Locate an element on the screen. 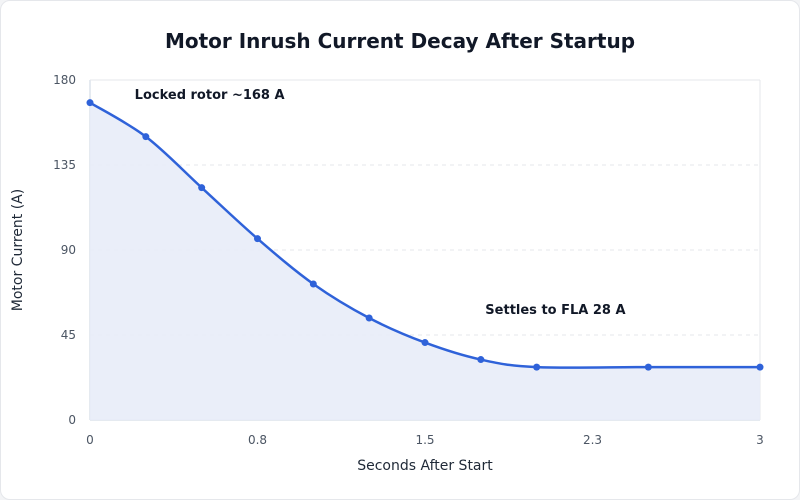 This screenshot has width=800, height=500. y-axis-title: Motor Current (A) is located at coordinates (18, 250).